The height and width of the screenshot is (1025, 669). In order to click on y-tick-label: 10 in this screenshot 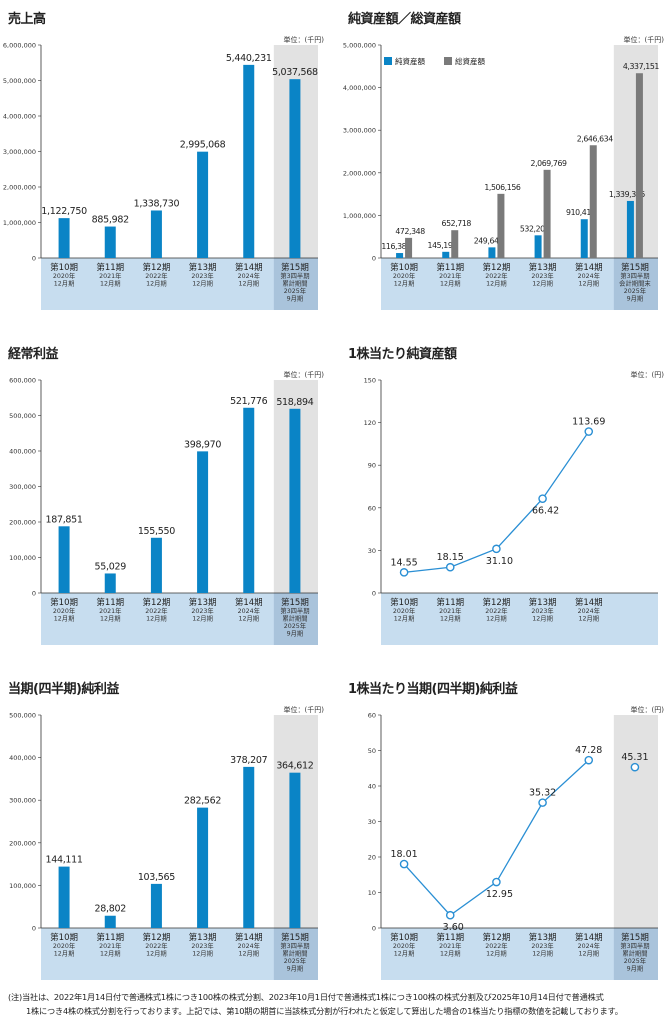, I will do `click(372, 893)`.